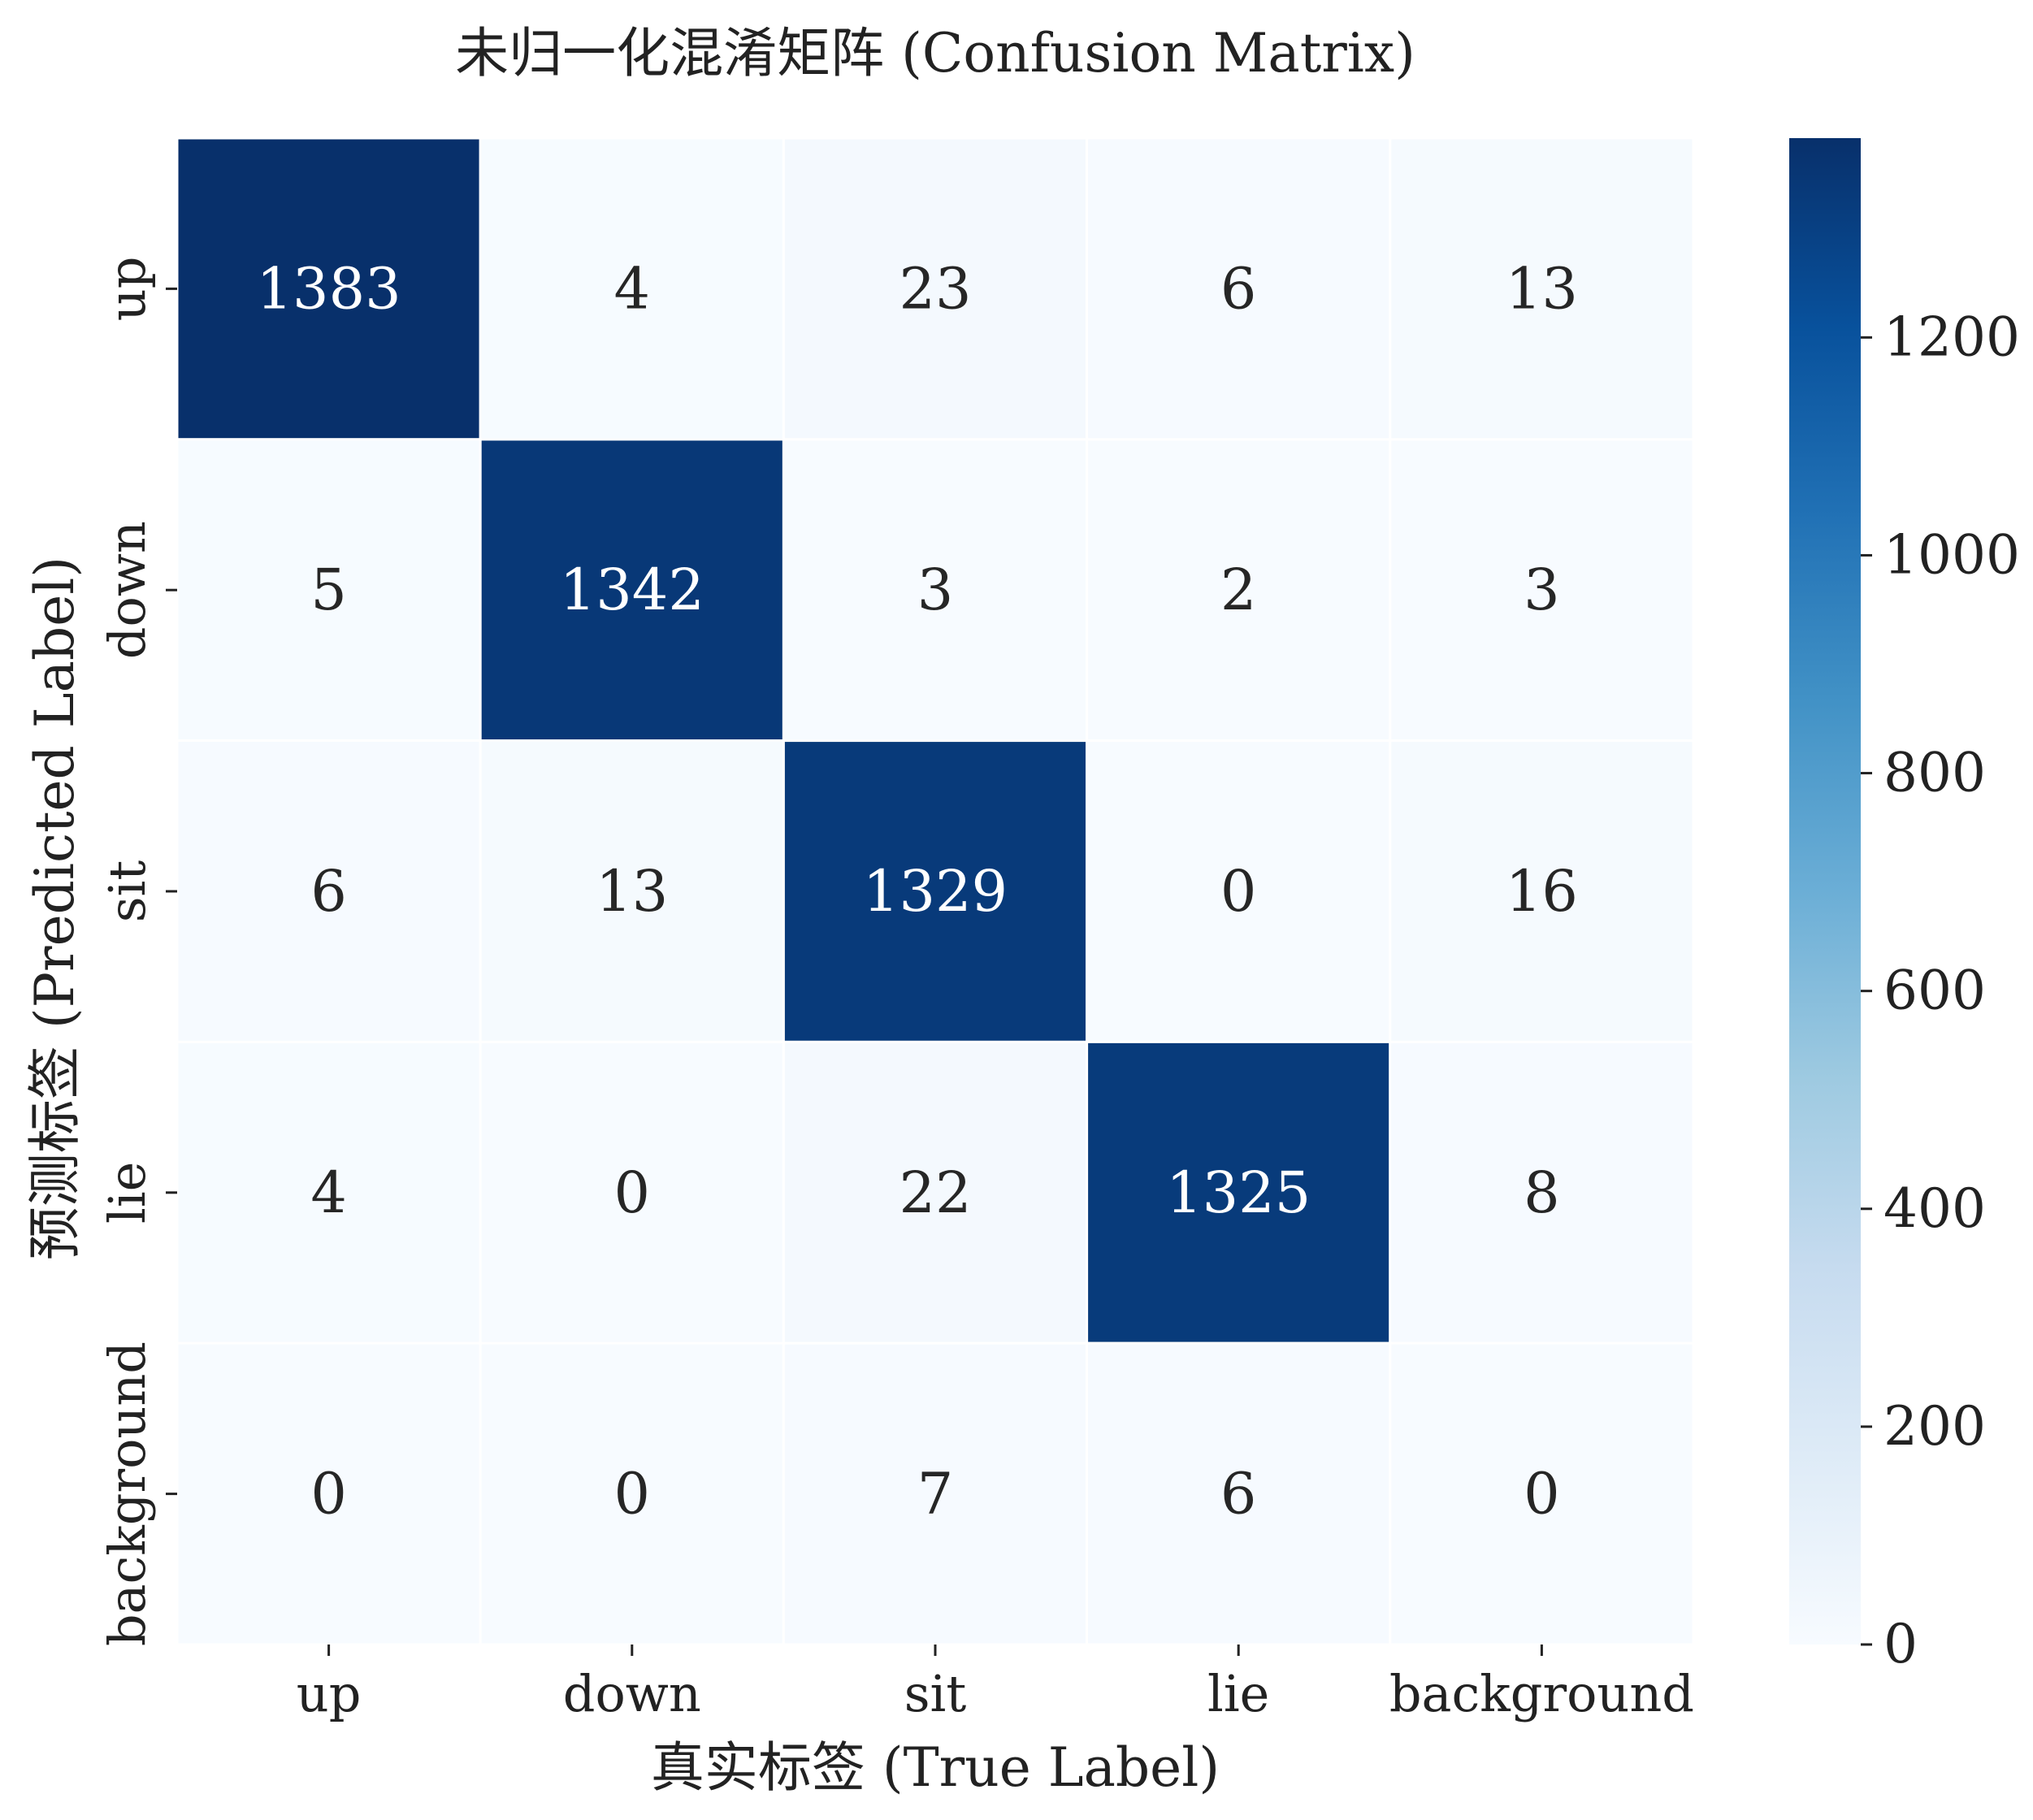 The height and width of the screenshot is (1820, 2033). I want to click on colorbar: 0 200 400 600 800 1000 1200, so click(1904, 907).